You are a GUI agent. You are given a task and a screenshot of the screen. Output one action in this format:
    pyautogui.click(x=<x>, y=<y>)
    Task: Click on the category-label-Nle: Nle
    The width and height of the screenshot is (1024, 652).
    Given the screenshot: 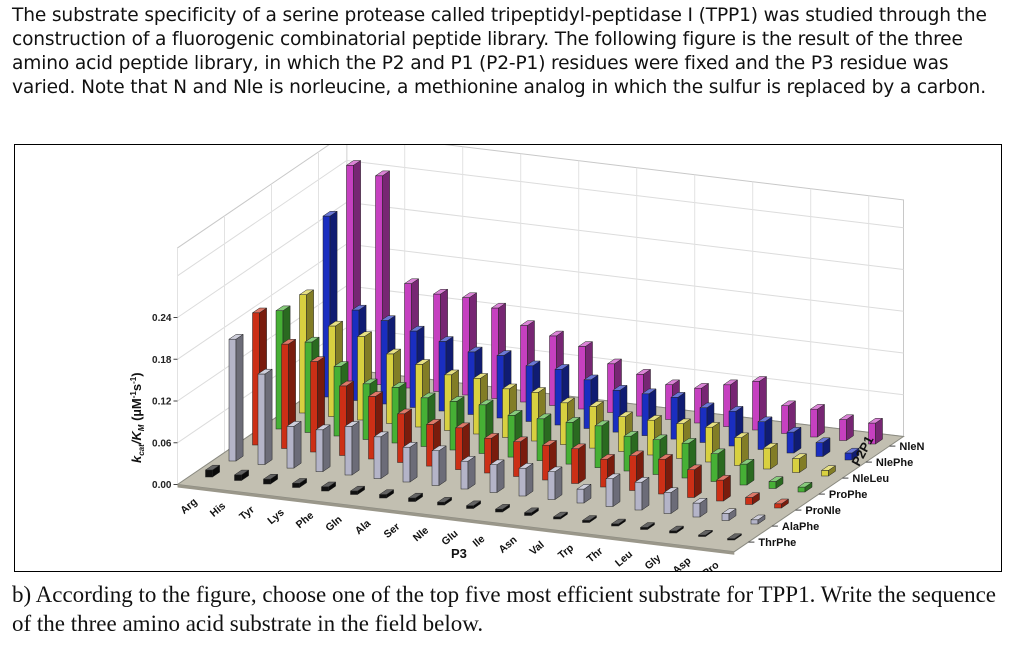 What is the action you would take?
    pyautogui.click(x=421, y=534)
    